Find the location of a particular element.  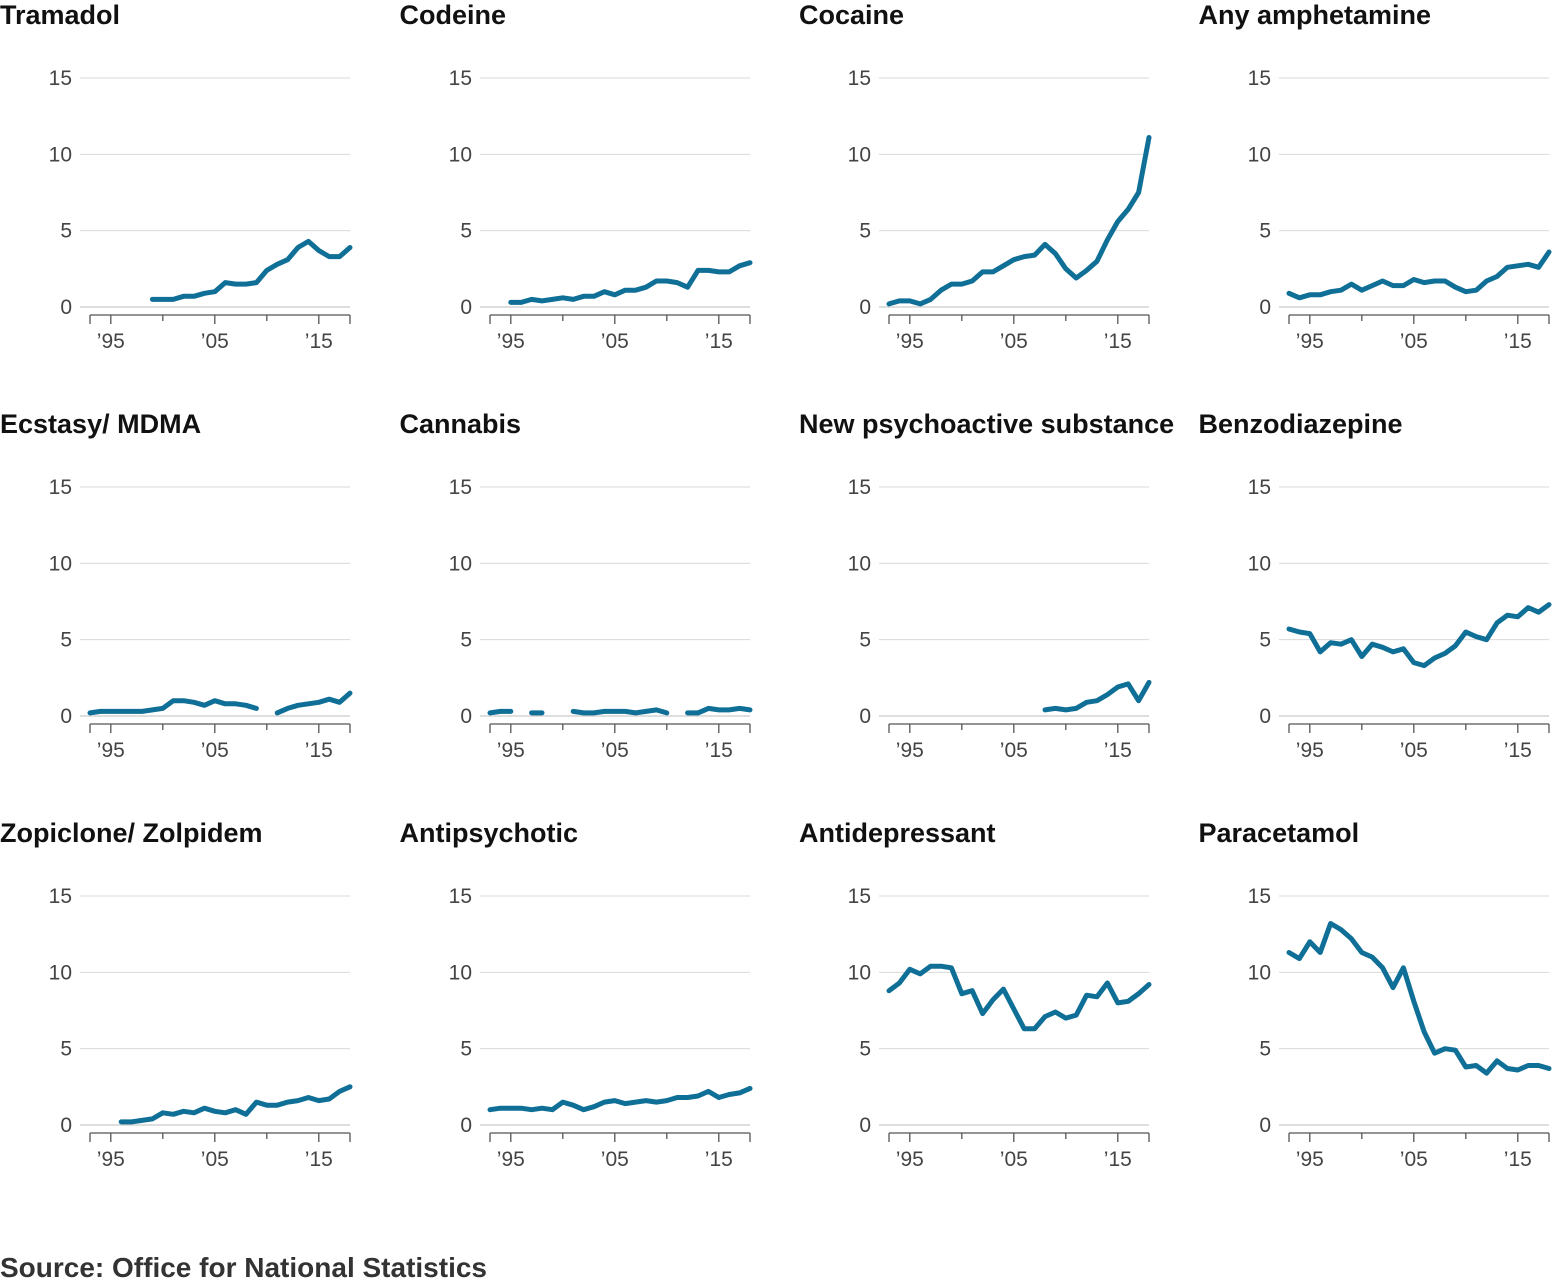

chart-panel-antipsychotic: Antipsychotic 0 5 10 15 ’95 ’05 ’15 is located at coordinates (600, 1022).